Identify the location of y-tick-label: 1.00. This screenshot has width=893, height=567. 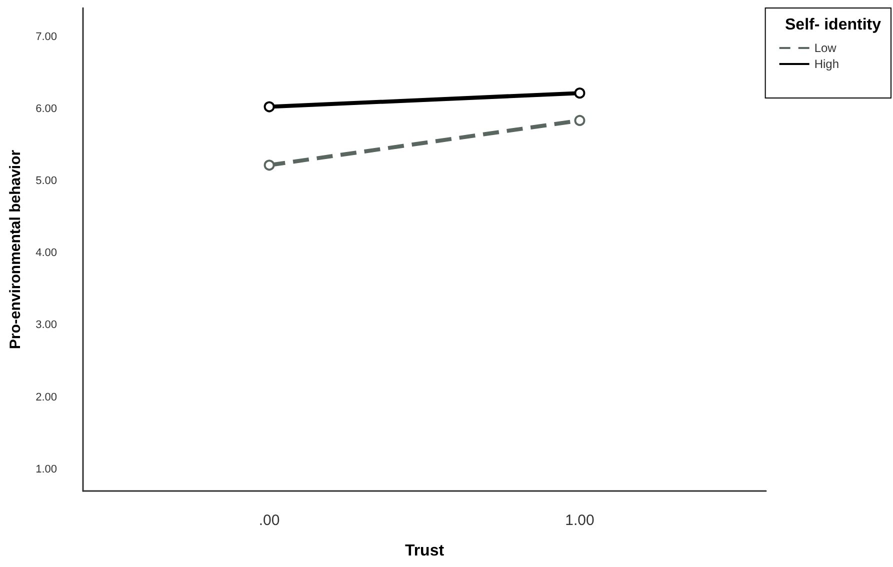
(46, 469).